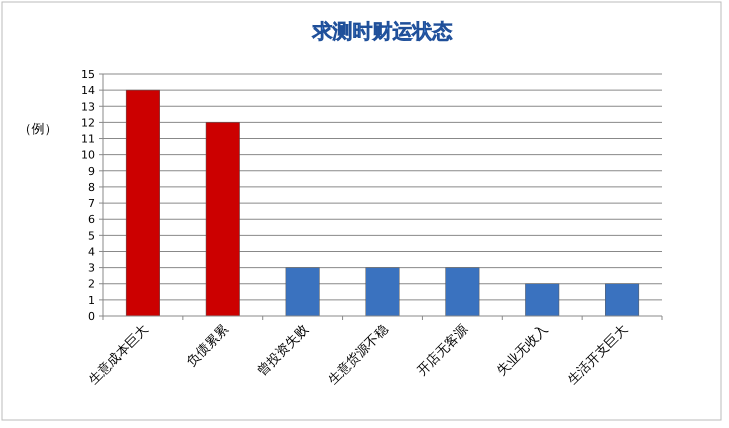 The height and width of the screenshot is (428, 729). Describe the element at coordinates (91, 187) in the screenshot. I see `y-tick-label: 8` at that location.